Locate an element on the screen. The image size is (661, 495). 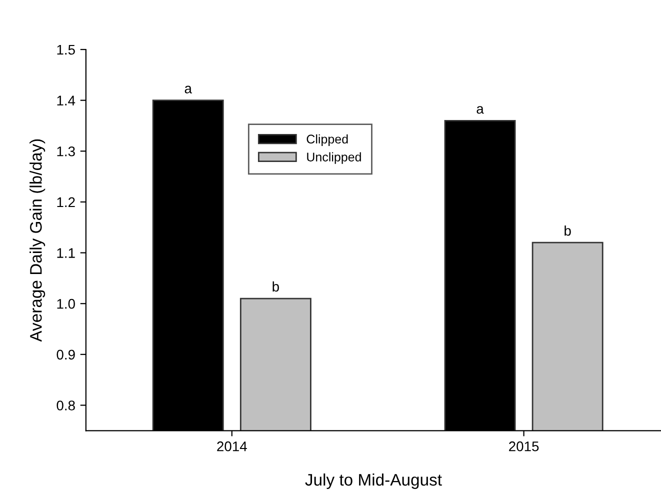
y-tick-label: 1.3 is located at coordinates (66, 151).